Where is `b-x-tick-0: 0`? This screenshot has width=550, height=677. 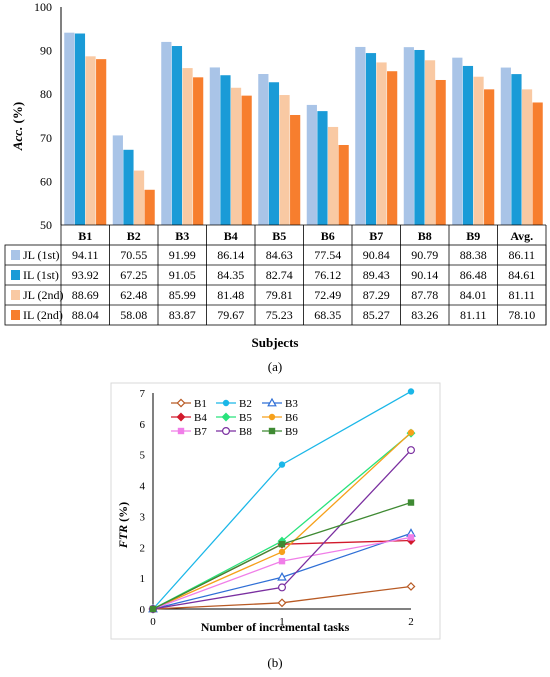
b-x-tick-0: 0 is located at coordinates (153, 622).